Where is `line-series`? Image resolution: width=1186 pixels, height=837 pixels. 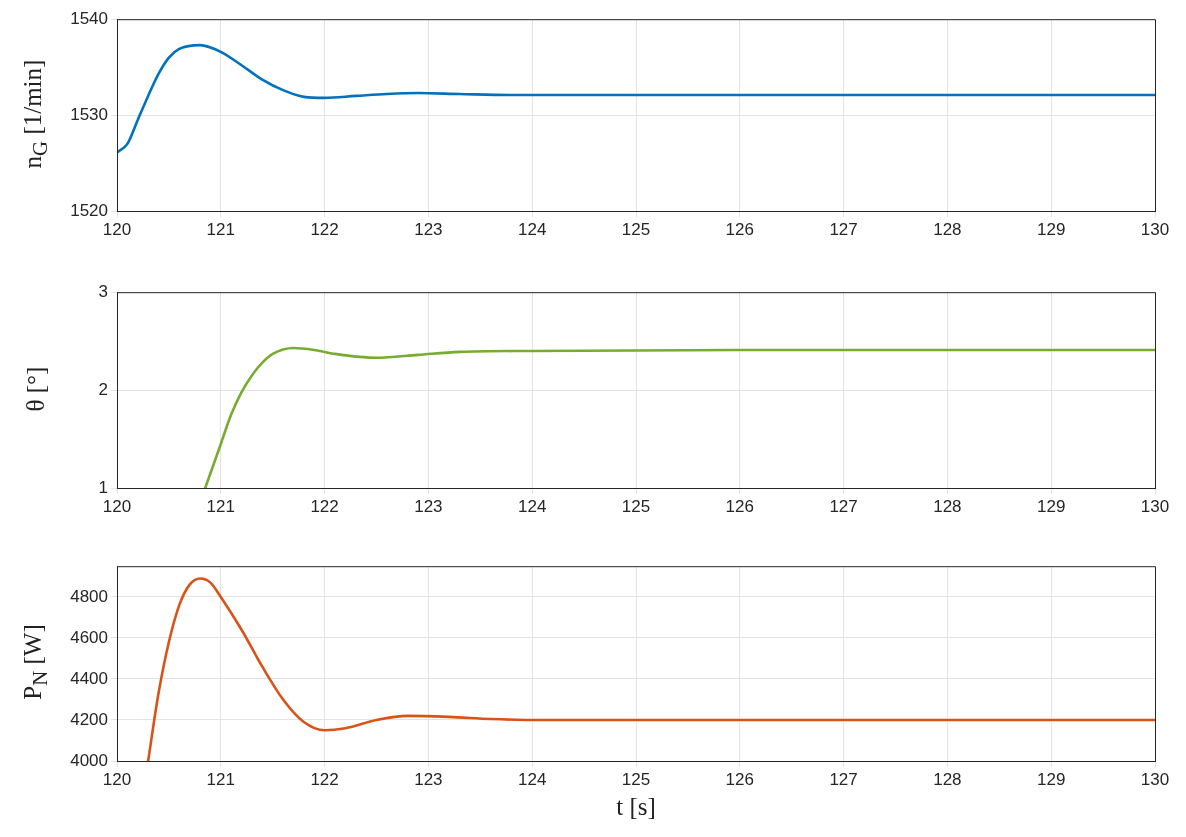
line-series is located at coordinates (679, 417).